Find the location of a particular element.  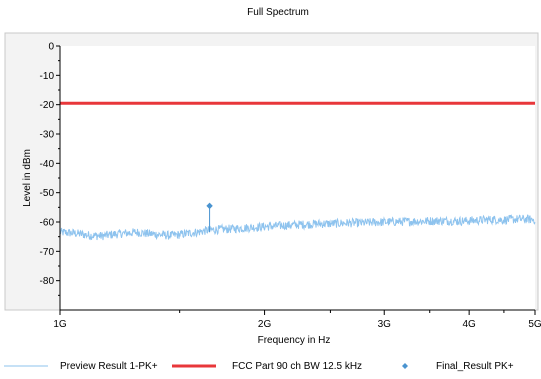

x-axis-ticks: 1G 2G 3G 4G 5G is located at coordinates (297, 320).